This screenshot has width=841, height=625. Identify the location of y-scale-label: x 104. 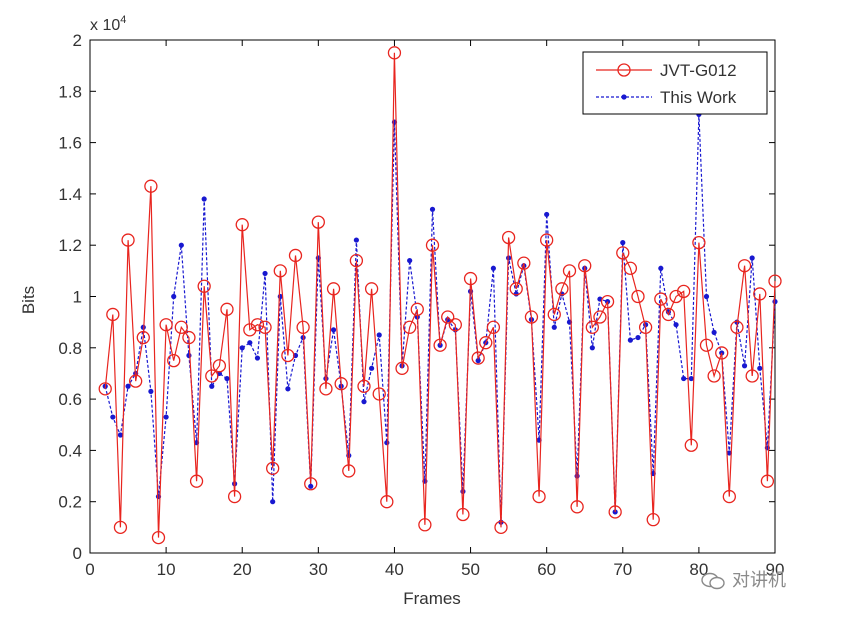
(108, 24).